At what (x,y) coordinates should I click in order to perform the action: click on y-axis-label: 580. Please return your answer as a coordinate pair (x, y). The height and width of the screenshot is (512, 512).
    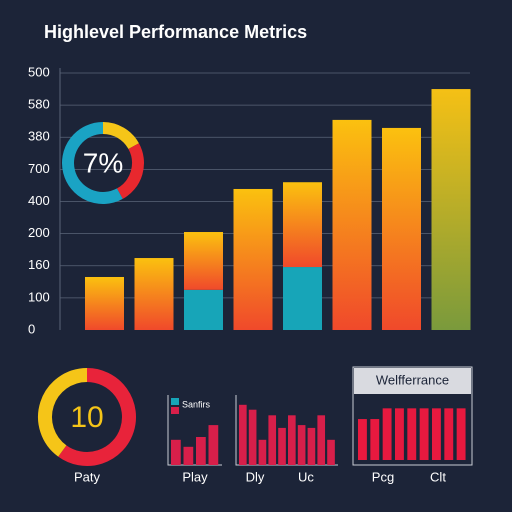
    Looking at the image, I should click on (39, 104).